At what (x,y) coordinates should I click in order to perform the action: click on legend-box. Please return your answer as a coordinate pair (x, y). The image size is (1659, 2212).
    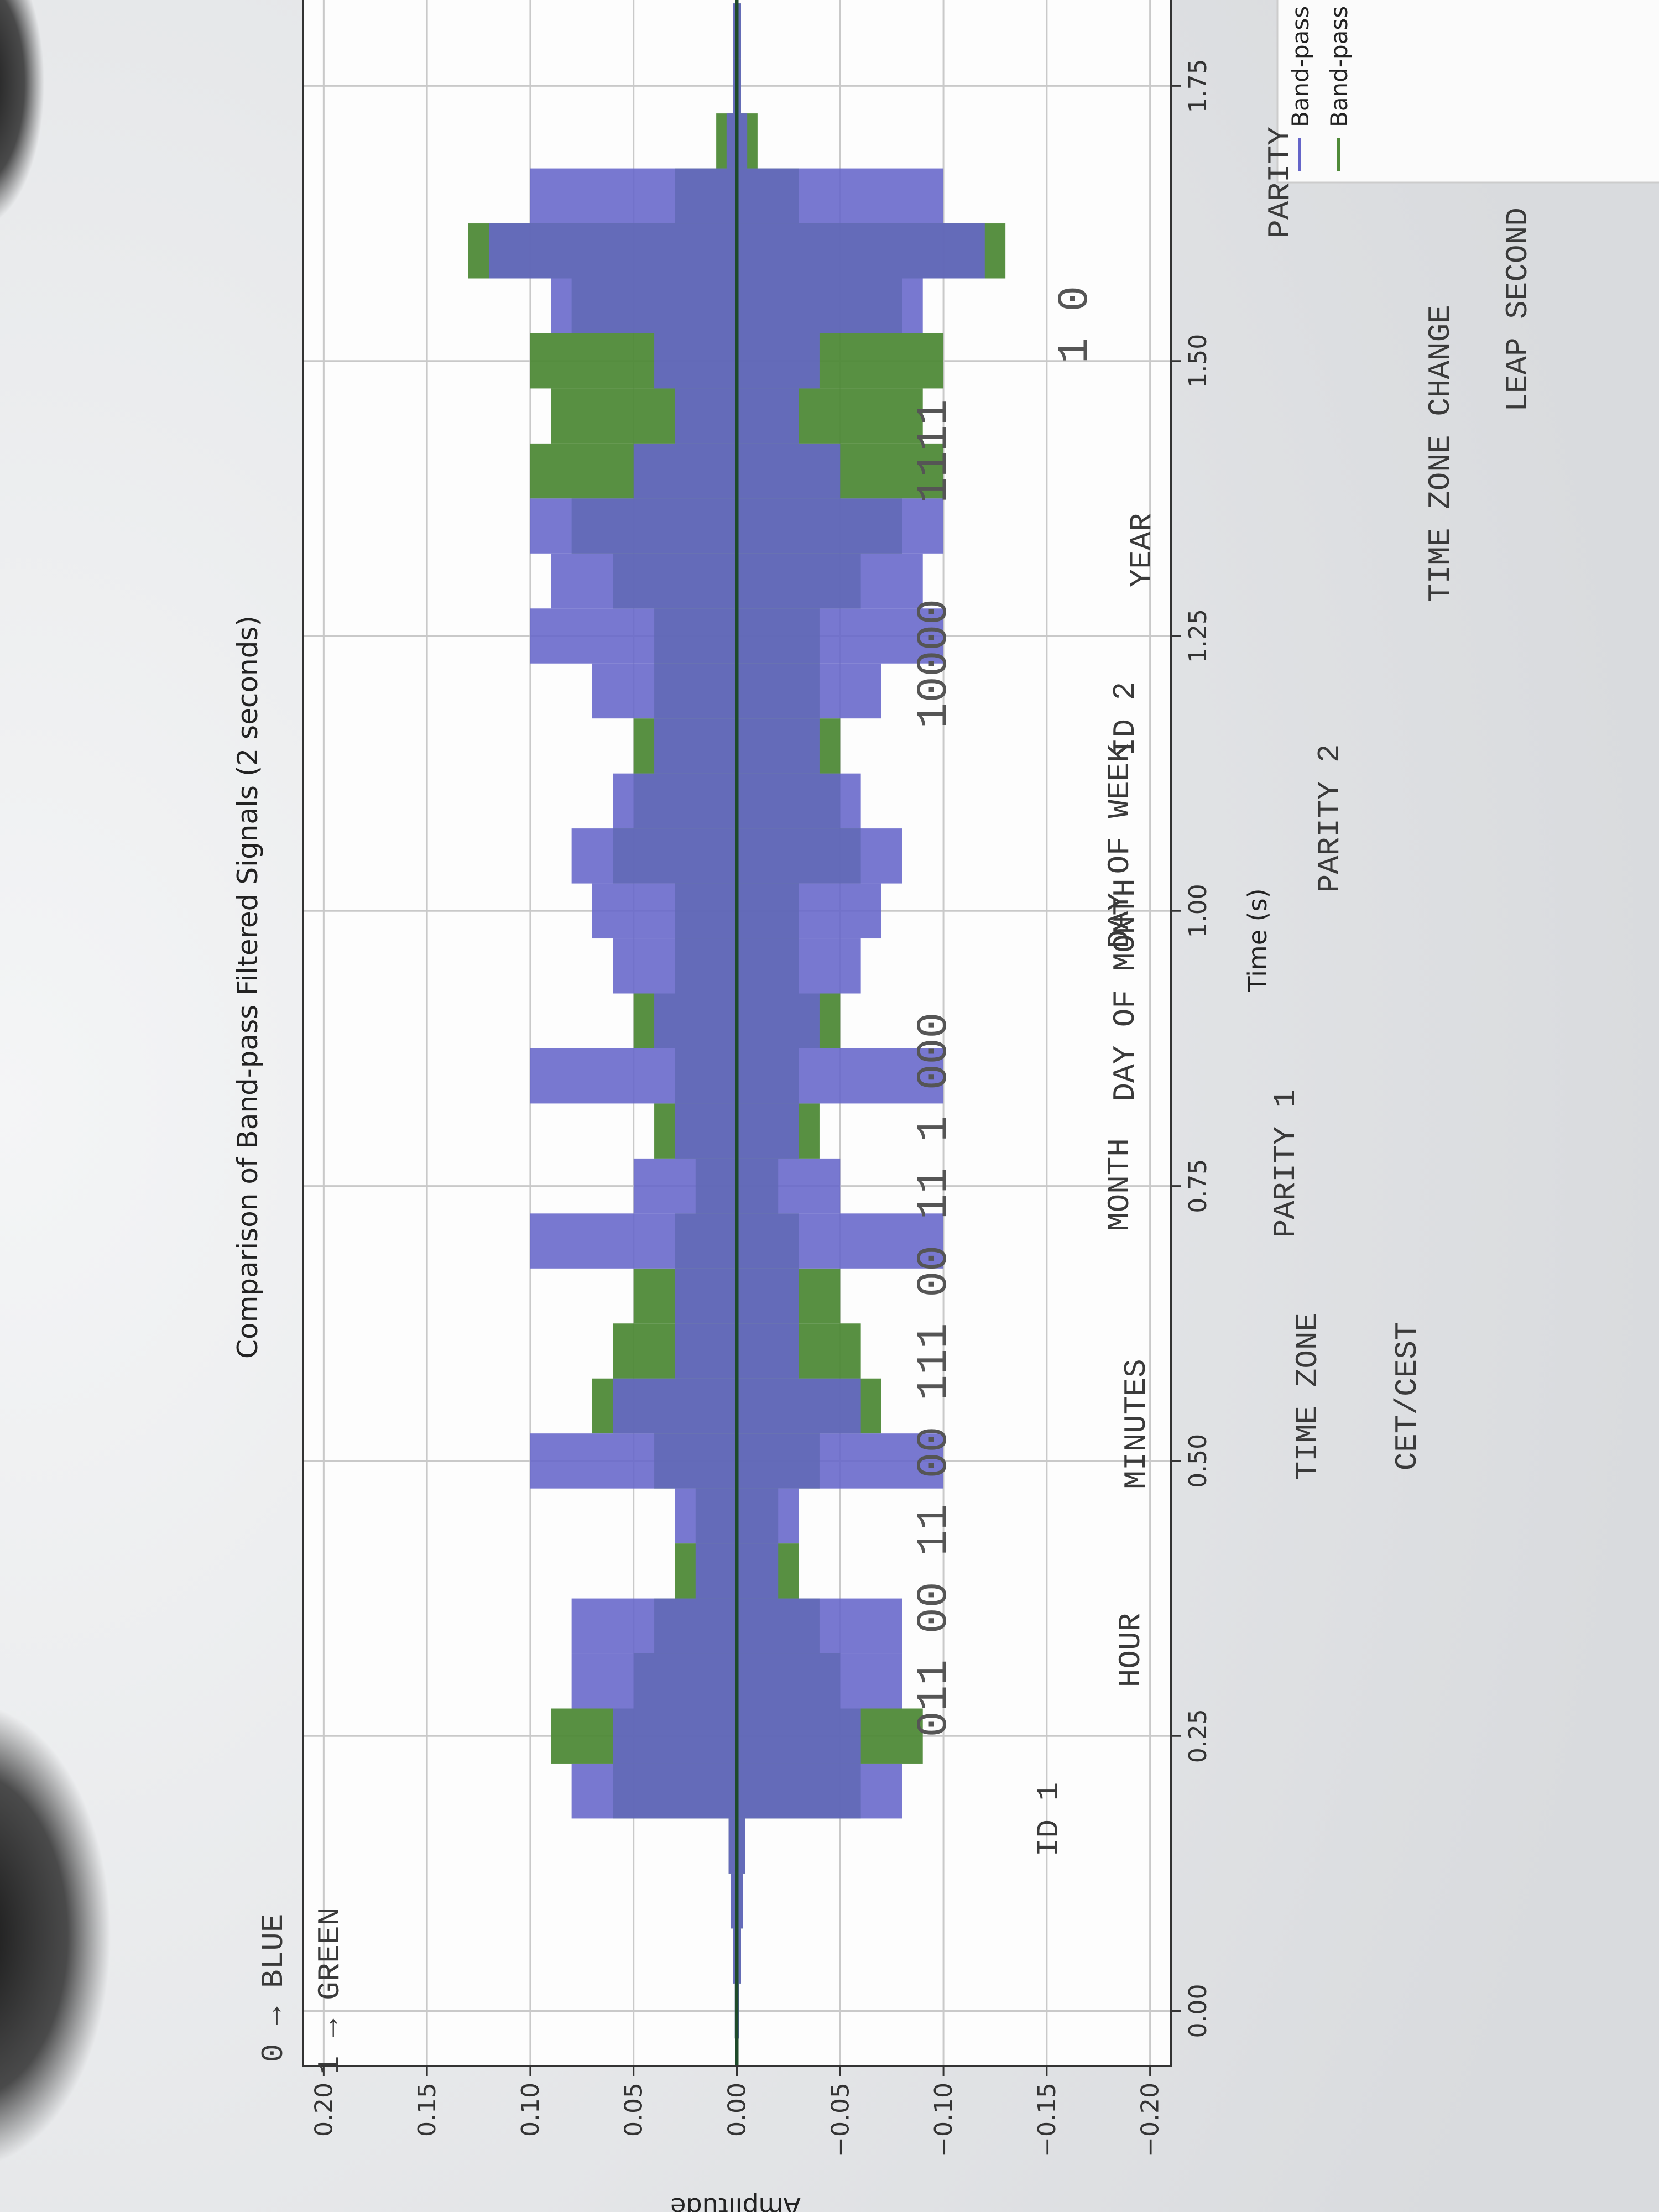
    Looking at the image, I should click on (1468, 92).